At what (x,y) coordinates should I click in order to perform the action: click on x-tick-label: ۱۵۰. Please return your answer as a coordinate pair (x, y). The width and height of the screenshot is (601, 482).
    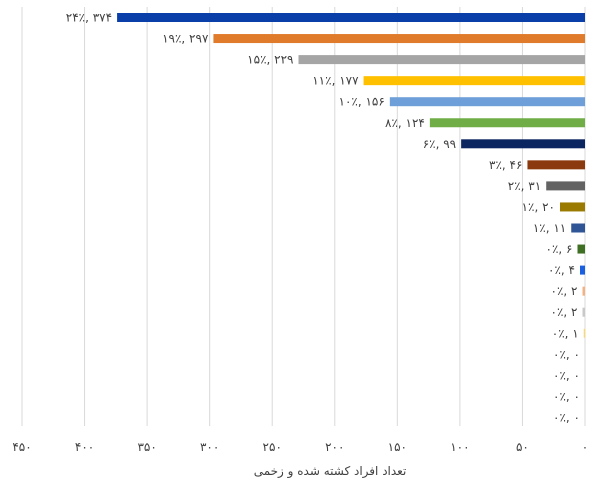
    Looking at the image, I should click on (397, 447).